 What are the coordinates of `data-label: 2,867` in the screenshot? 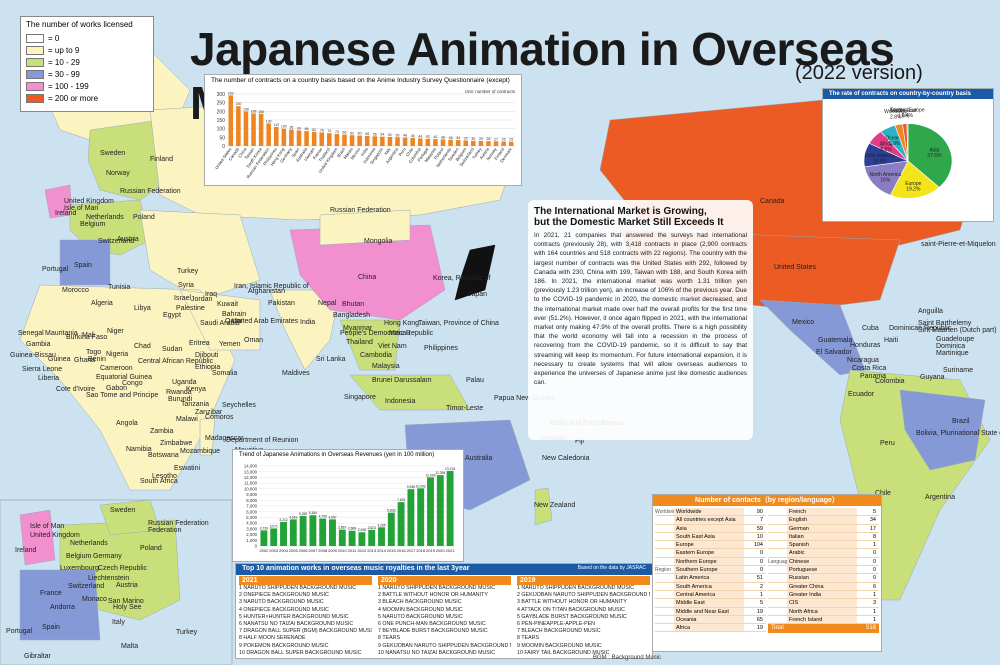 It's located at (342, 528).